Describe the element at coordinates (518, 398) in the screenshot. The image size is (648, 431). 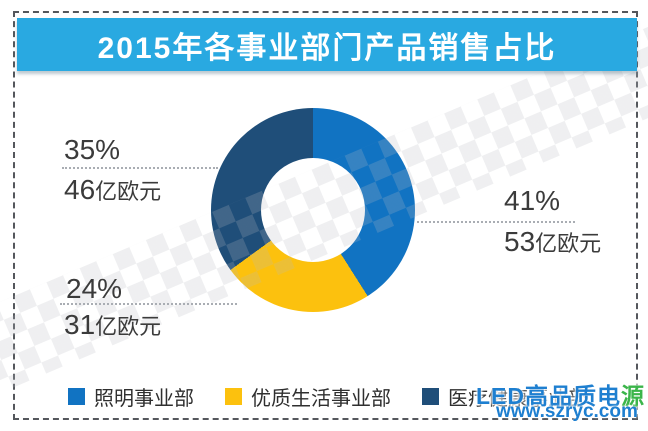
I see `legend-label: 医疗健康事业部` at that location.